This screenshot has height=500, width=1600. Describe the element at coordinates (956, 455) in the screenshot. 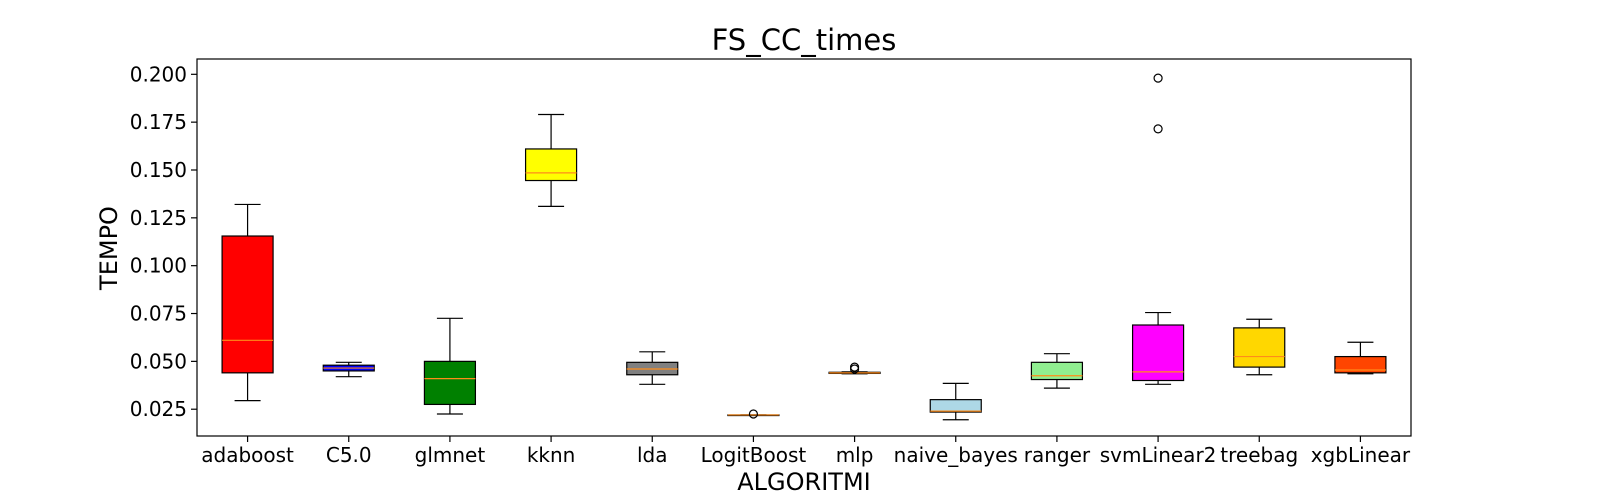

I see `x-tick-label: naive_bayes` at that location.